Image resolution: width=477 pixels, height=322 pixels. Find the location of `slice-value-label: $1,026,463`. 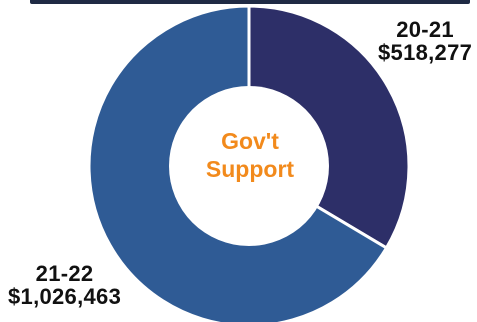

slice-value-label: $1,026,463 is located at coordinates (65, 297).